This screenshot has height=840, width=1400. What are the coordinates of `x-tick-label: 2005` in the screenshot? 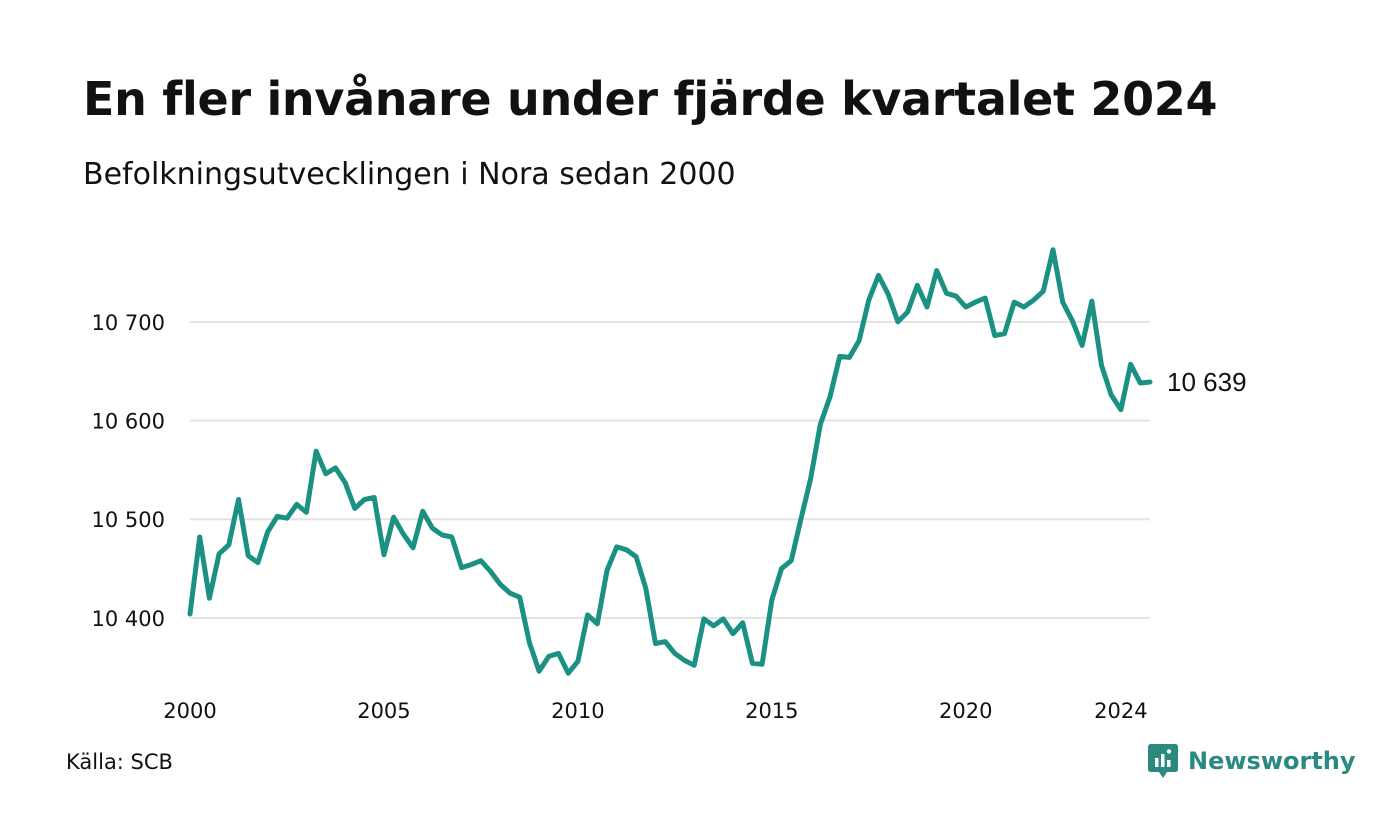 It's located at (383, 711).